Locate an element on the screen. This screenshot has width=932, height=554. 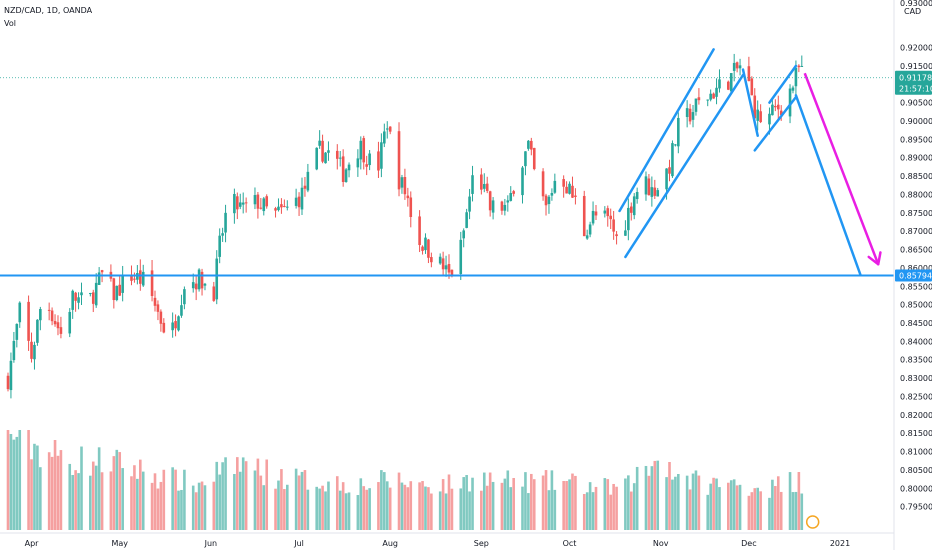
symbol-legend: NZD/CAD, 1D, OANDA is located at coordinates (48, 10).